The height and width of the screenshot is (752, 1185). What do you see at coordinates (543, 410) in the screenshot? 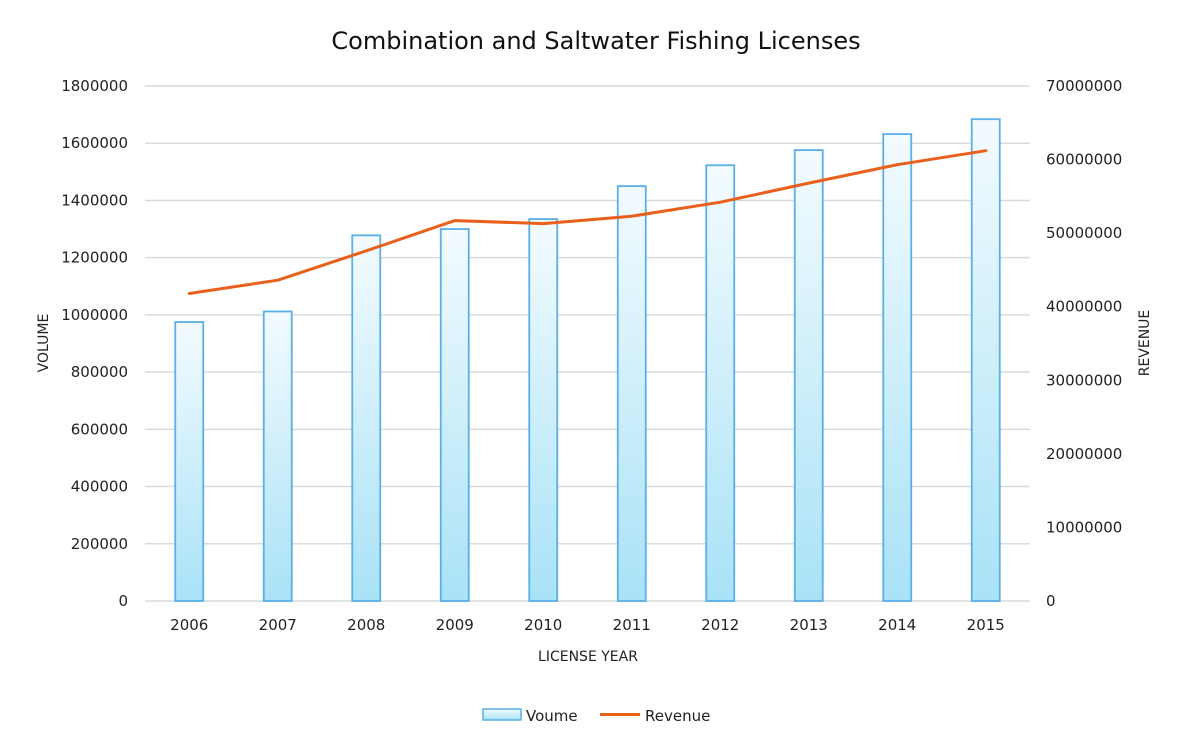
I see `bar-volume-2010` at bounding box center [543, 410].